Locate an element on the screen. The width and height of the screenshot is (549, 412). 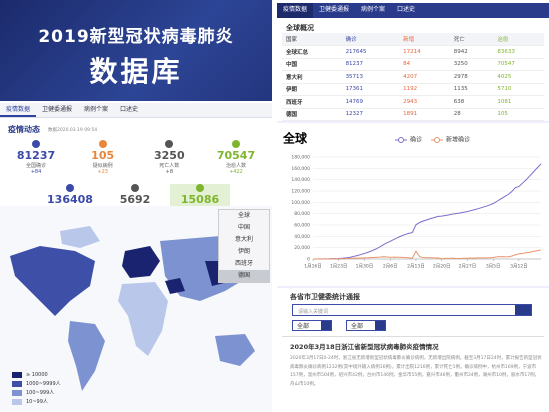
dropdown-option: 德国 is located at coordinates (244, 276).